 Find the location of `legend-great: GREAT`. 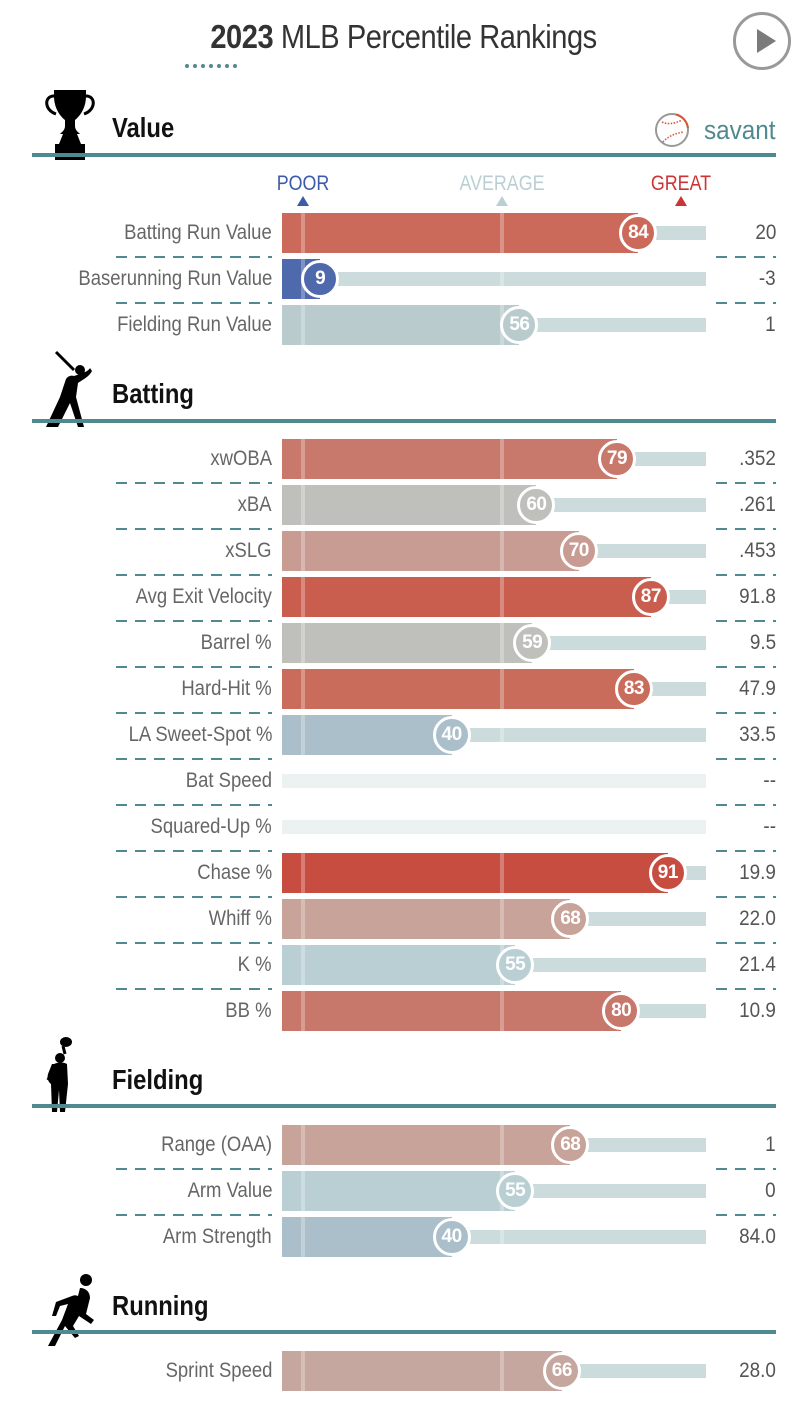

legend-great: GREAT is located at coordinates (680, 183).